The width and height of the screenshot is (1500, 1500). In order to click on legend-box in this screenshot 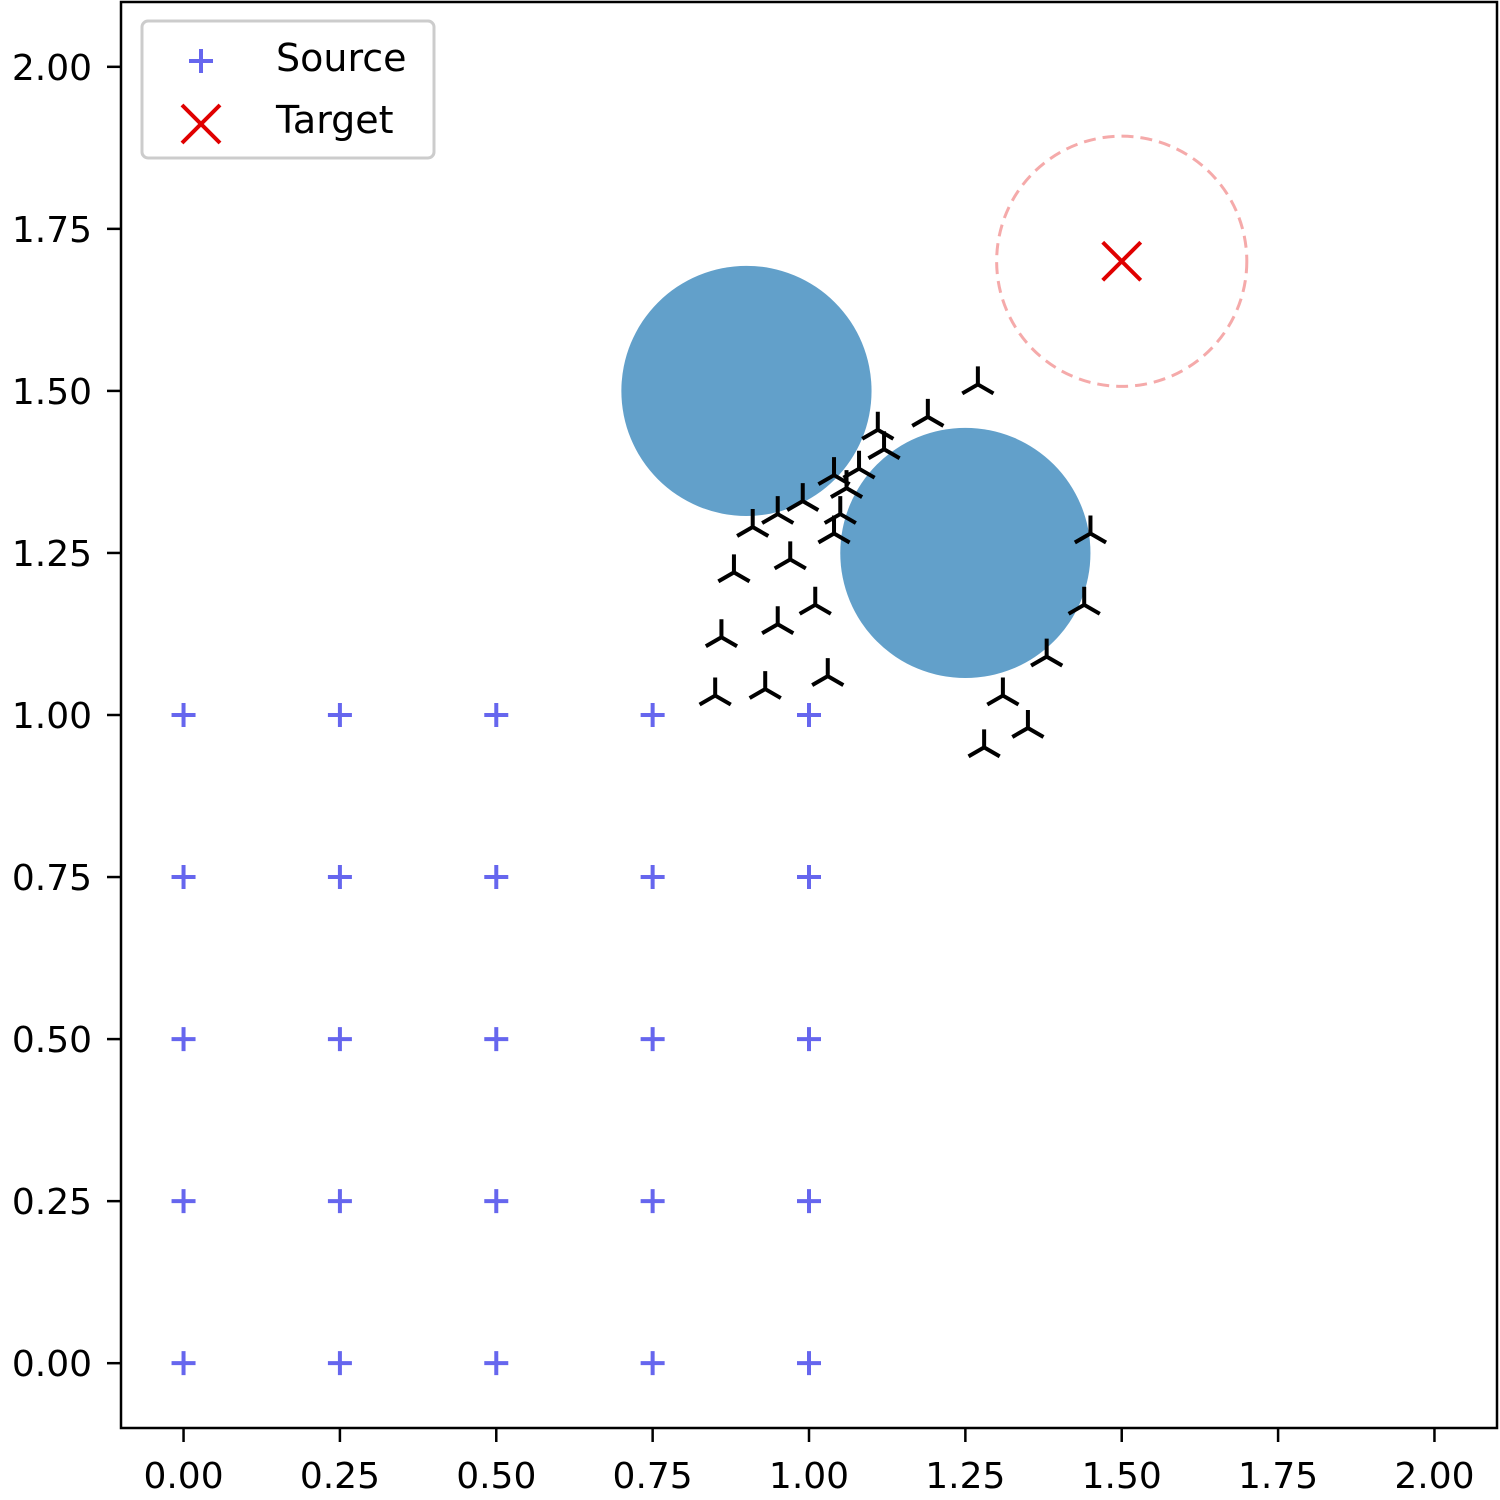, I will do `click(288, 89)`.